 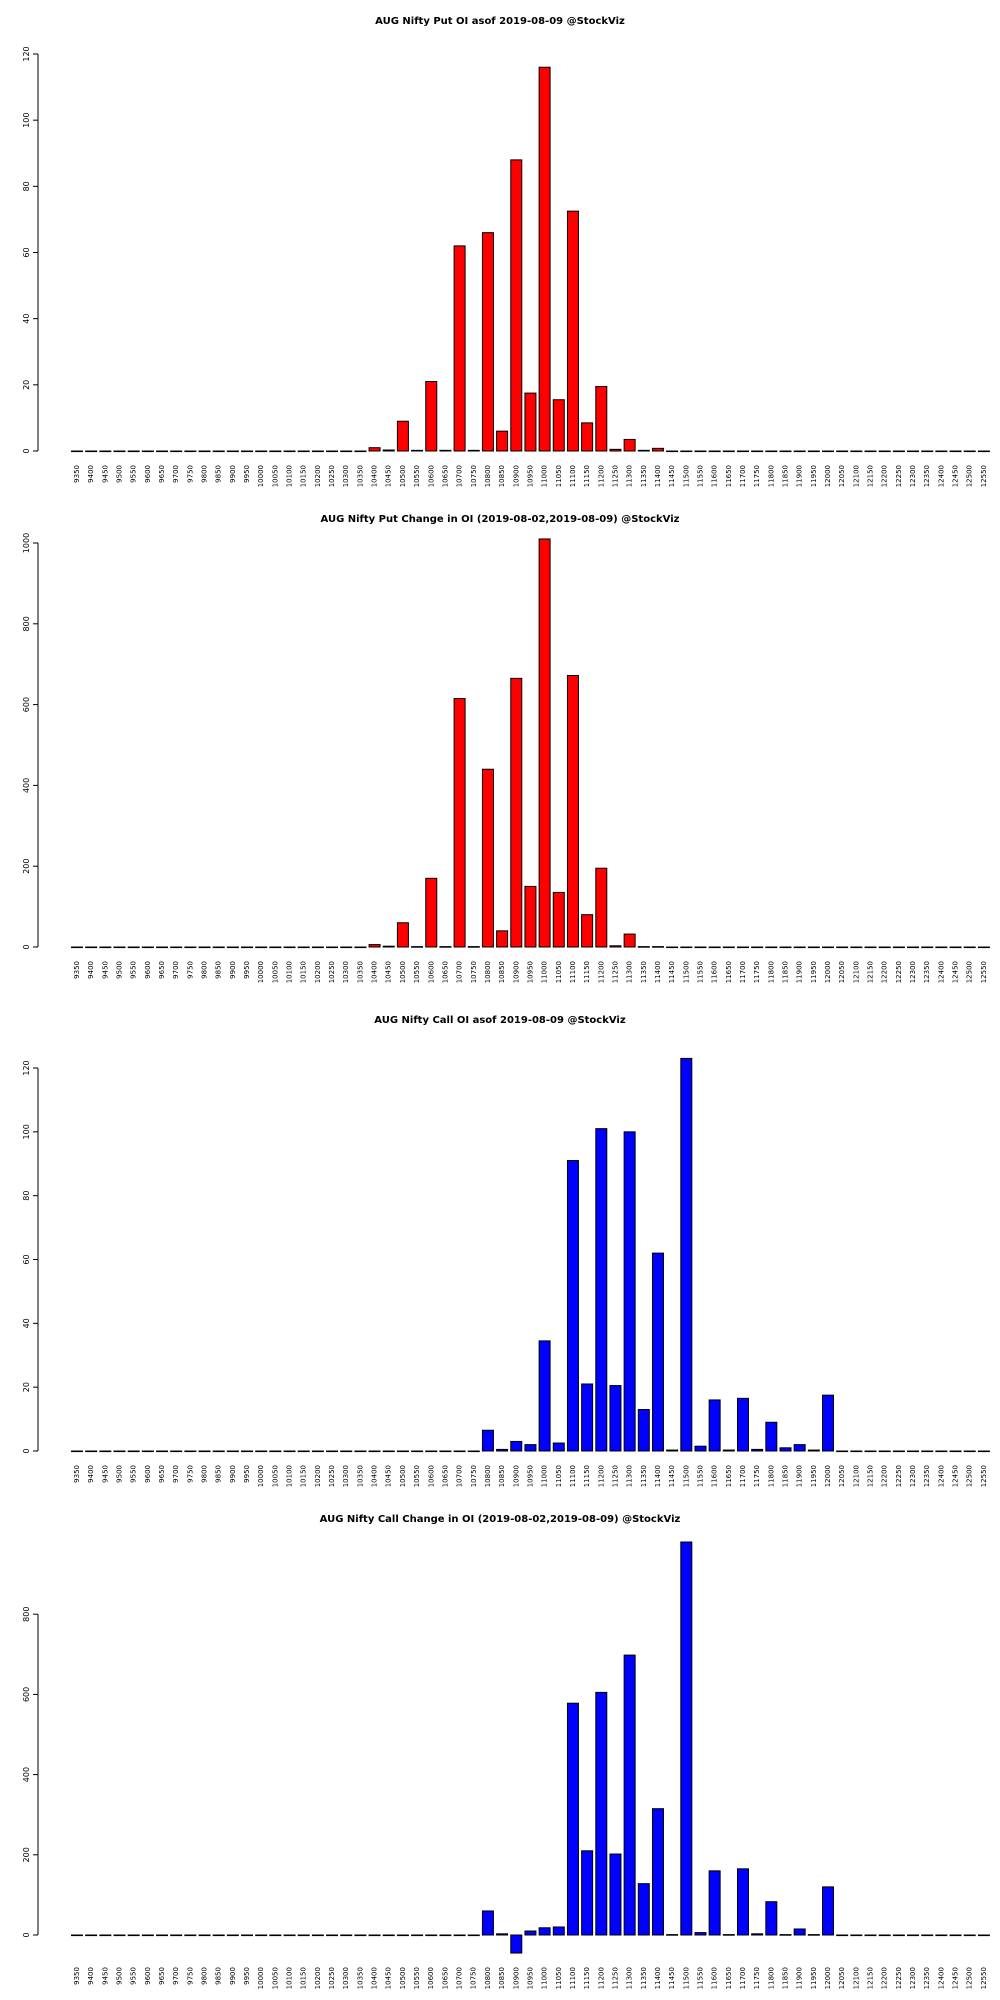 I want to click on x-tick-label: 11600, so click(x=715, y=476).